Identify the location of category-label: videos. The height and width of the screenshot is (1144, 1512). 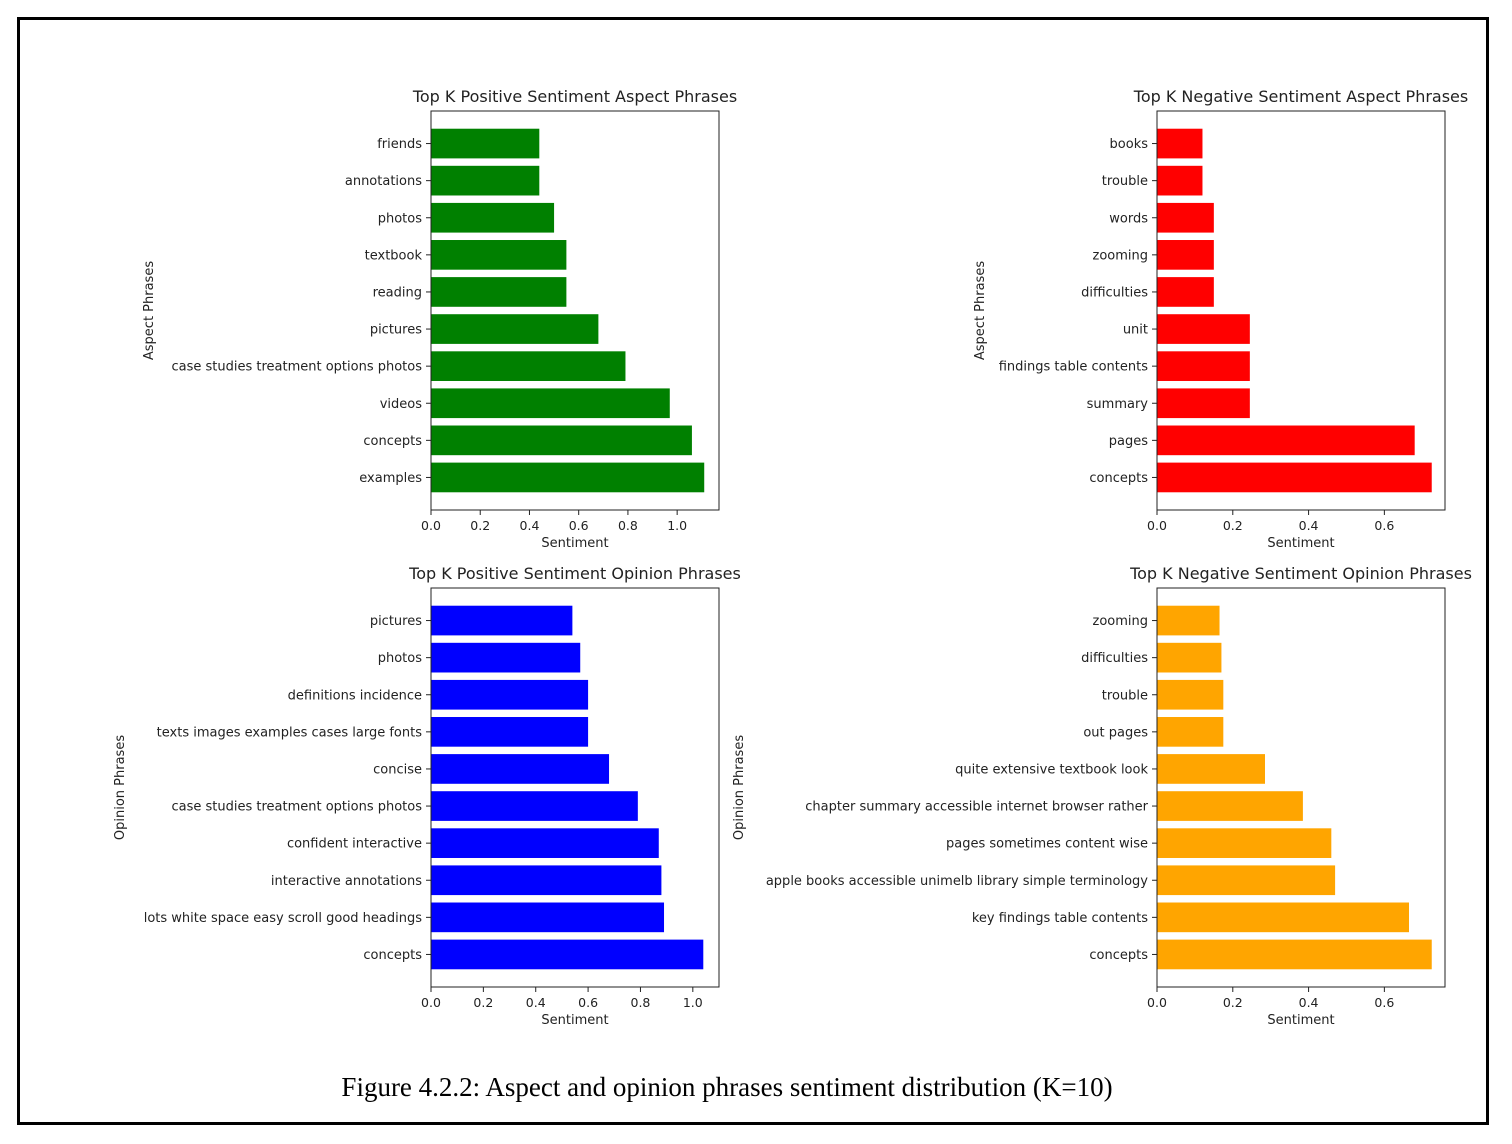
(401, 404).